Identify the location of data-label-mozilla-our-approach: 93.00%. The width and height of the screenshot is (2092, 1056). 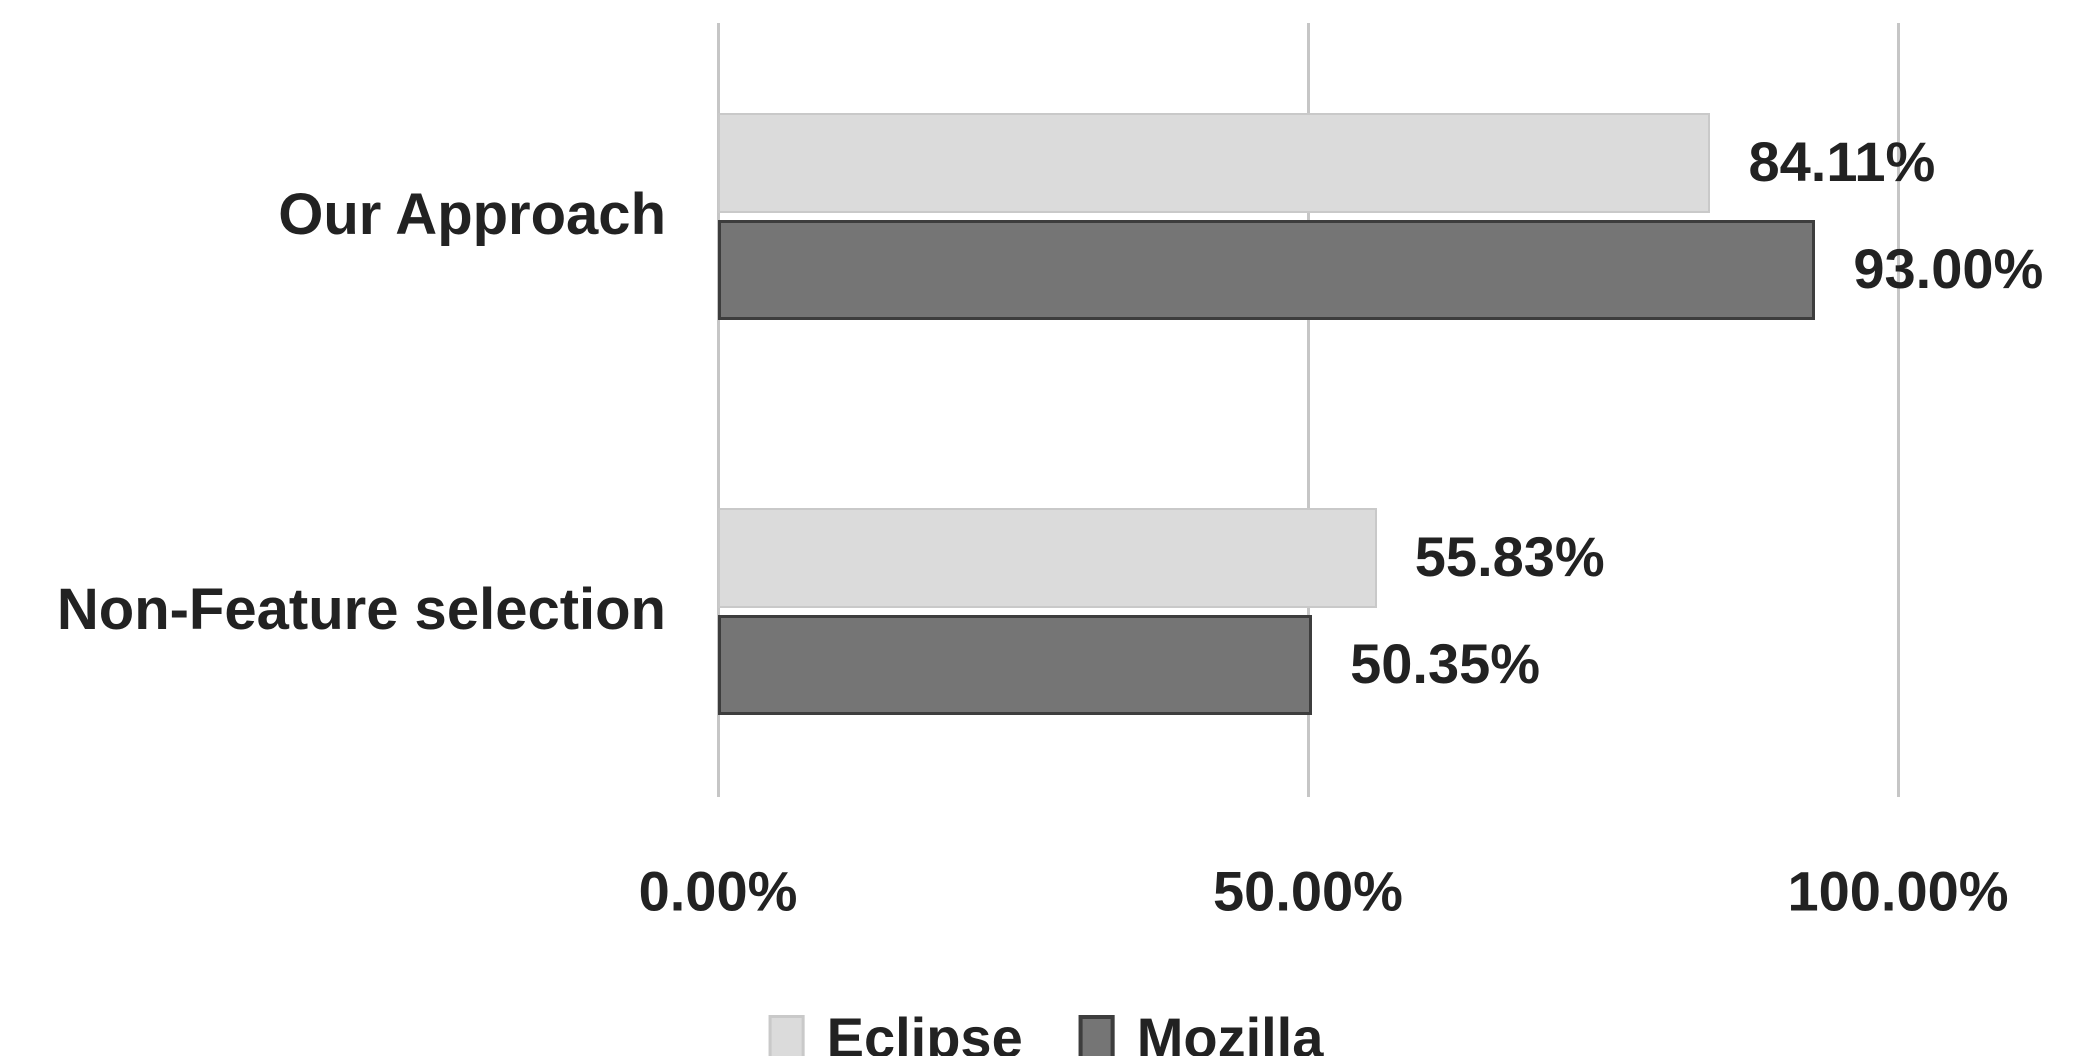
(1948, 269).